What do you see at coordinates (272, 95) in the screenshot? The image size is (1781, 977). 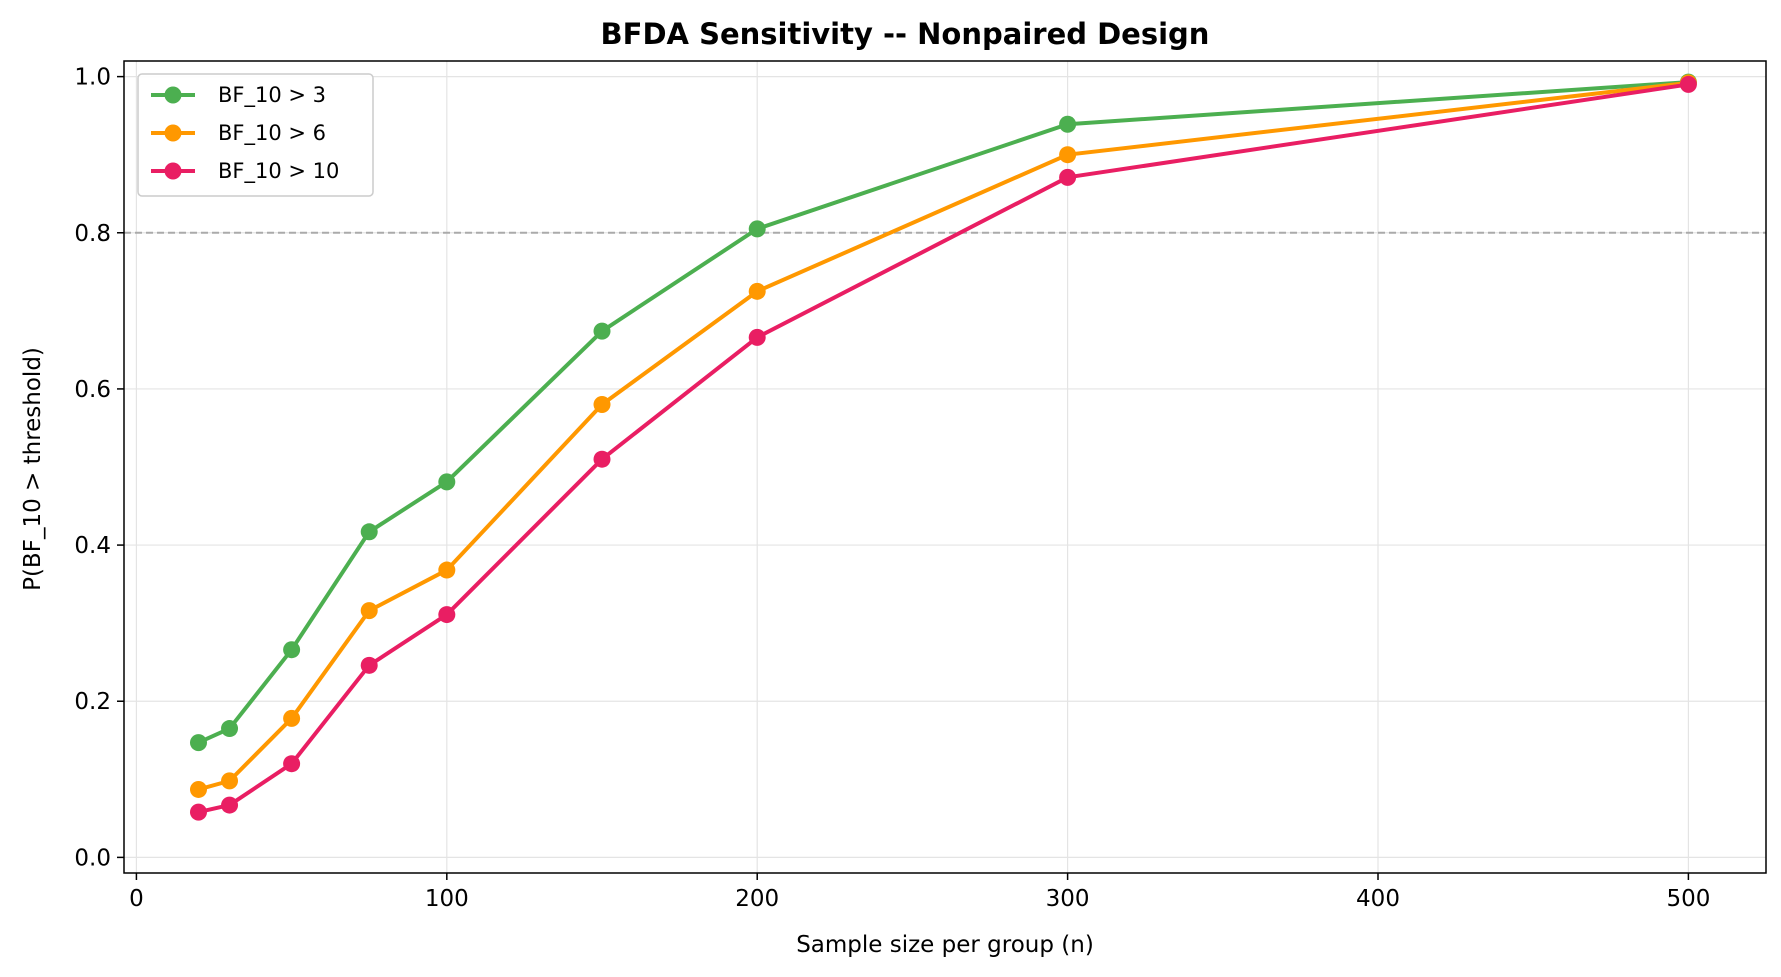 I see `legend-label-0: BF_10 > 3` at bounding box center [272, 95].